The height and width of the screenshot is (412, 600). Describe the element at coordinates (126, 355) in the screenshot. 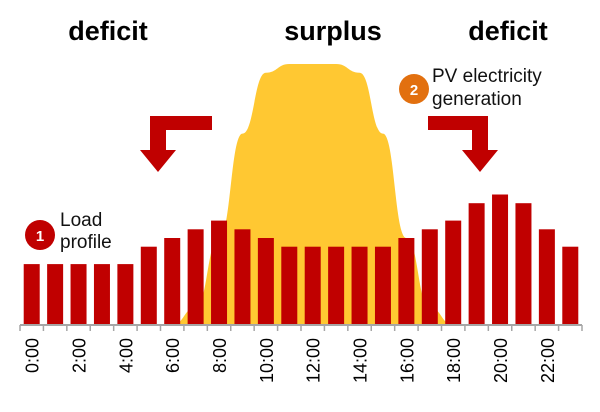

I see `x-tick-label: 4:00` at that location.